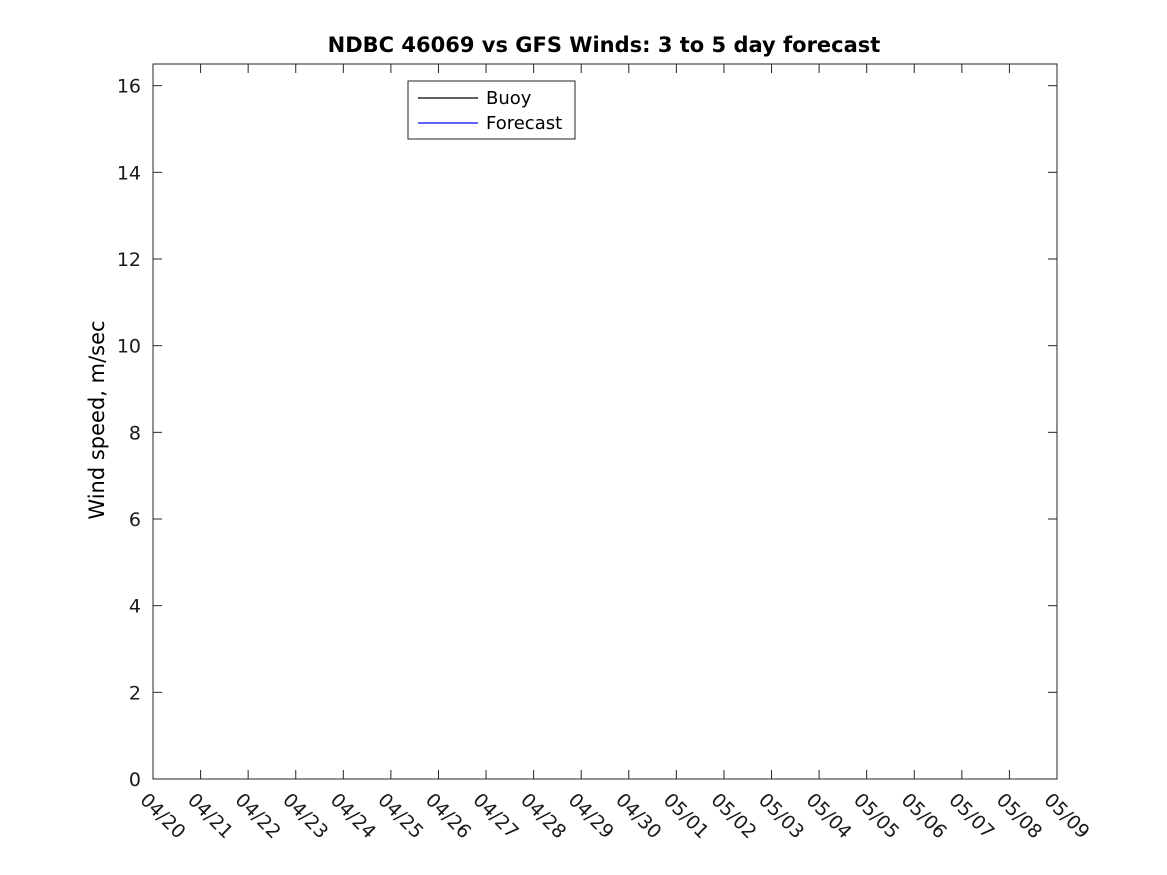  I want to click on y-tick-label: 8, so click(135, 433).